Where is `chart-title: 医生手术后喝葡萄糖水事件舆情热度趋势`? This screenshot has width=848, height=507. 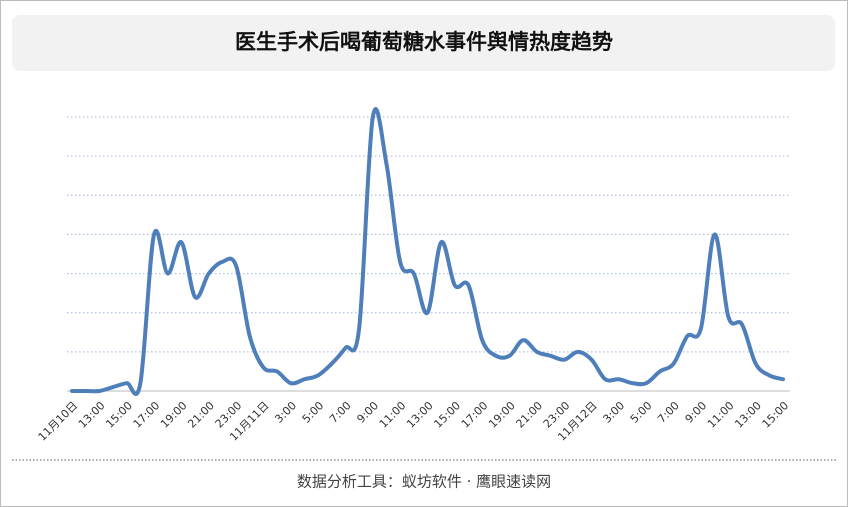
chart-title: 医生手术后喝葡萄糖水事件舆情热度趋势 is located at coordinates (424, 42).